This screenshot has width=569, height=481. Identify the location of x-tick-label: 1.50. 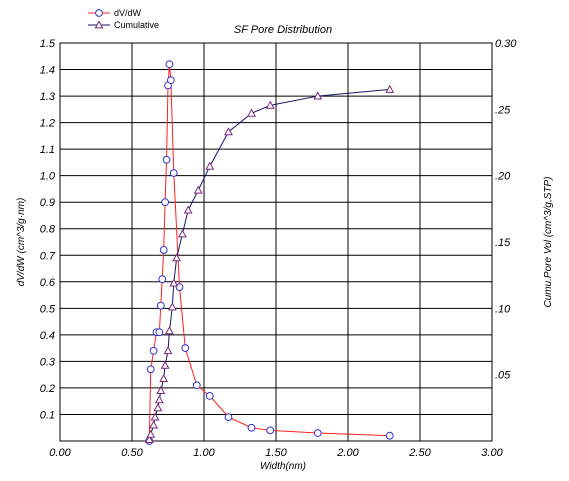
(276, 453).